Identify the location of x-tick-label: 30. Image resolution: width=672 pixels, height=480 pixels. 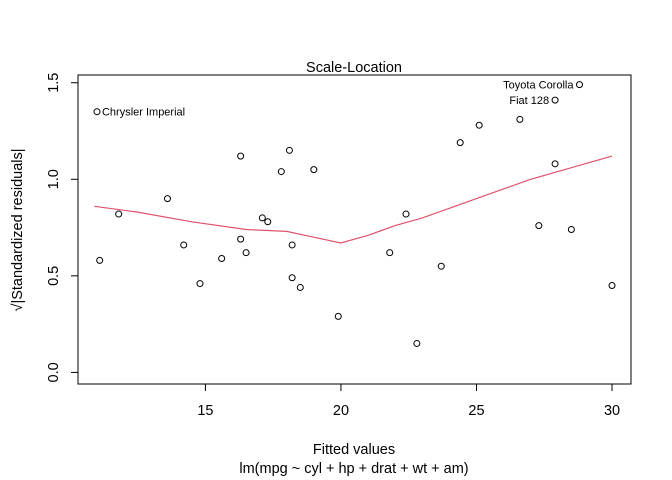
(612, 411).